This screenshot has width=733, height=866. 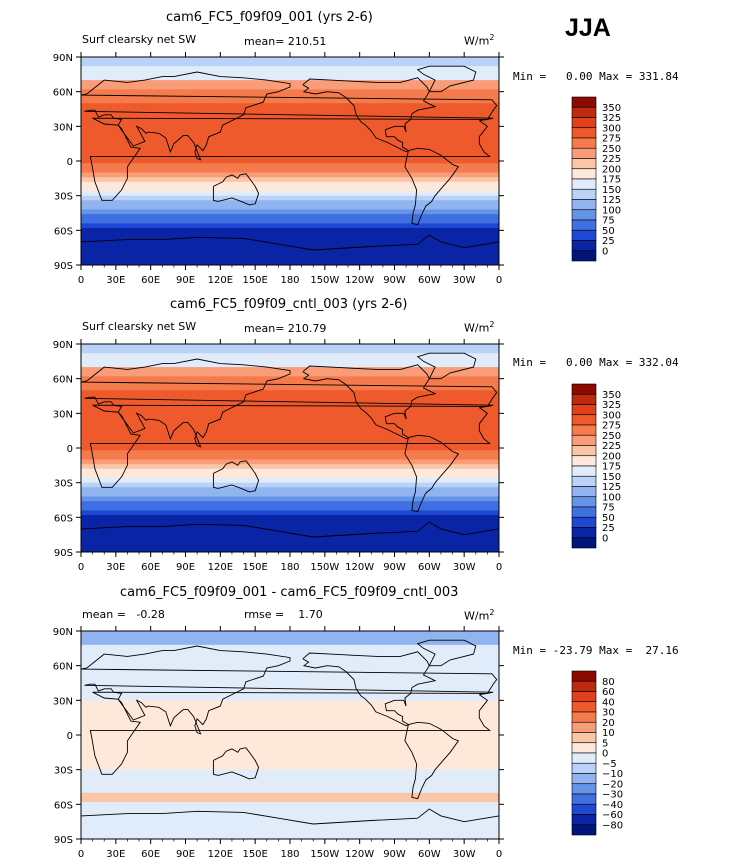 I want to click on x-tick-label: 30W, so click(x=464, y=280).